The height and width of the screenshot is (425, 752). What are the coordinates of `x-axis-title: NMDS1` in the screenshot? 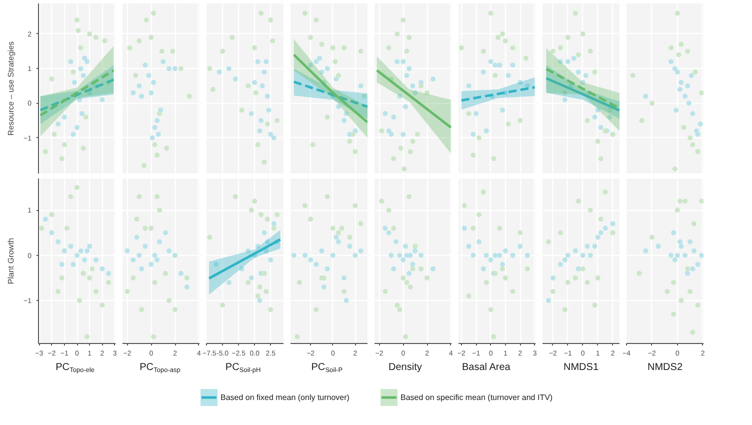 It's located at (581, 367).